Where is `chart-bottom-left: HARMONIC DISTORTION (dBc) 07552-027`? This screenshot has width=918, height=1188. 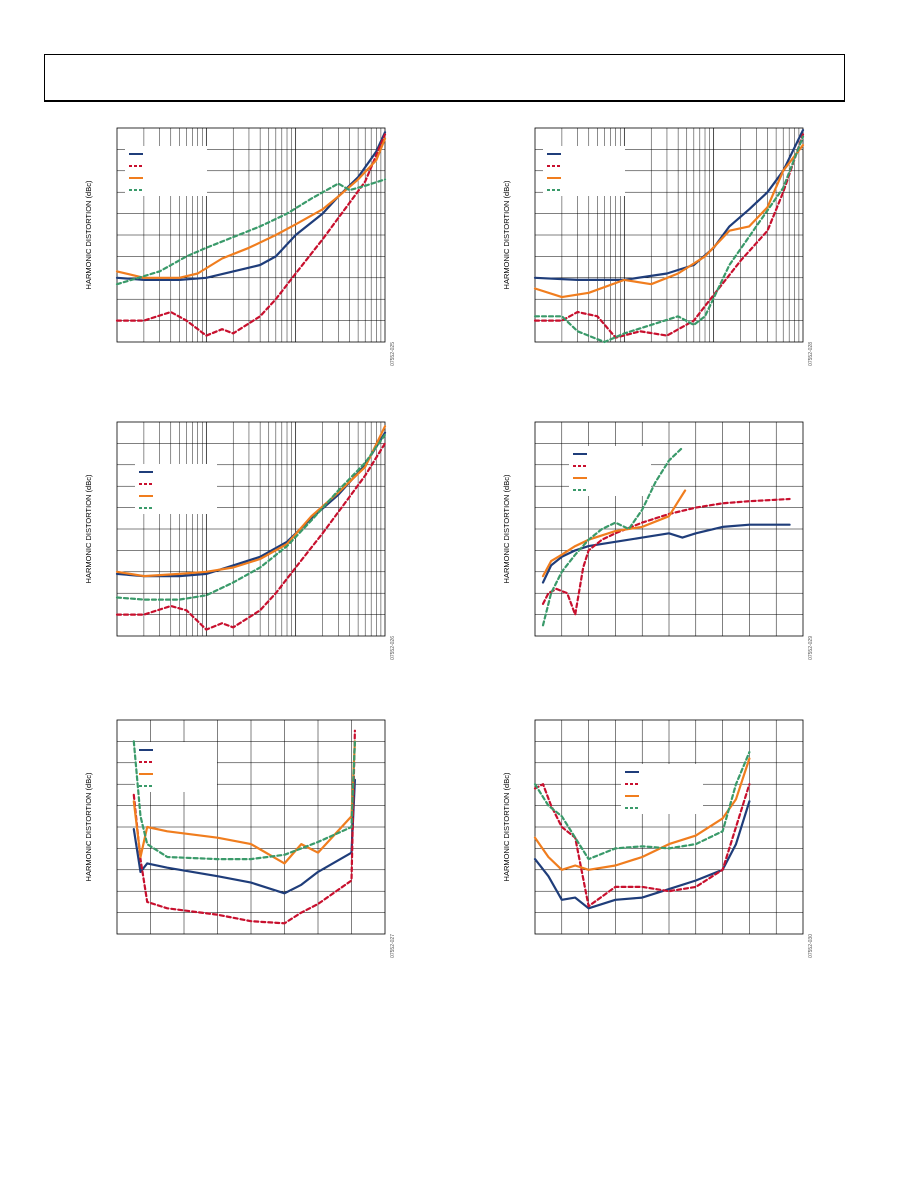
chart-bottom-left: HARMONIC DISTORTION (dBc) 07552-027 is located at coordinates (240, 838).